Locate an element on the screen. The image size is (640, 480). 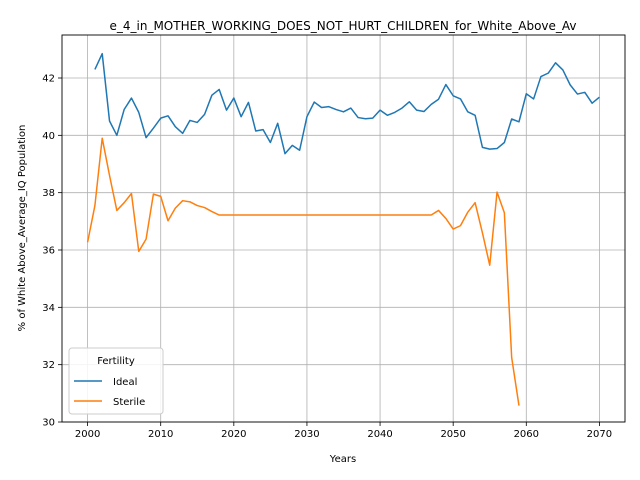
y-tick-label: 34 is located at coordinates (48, 308).